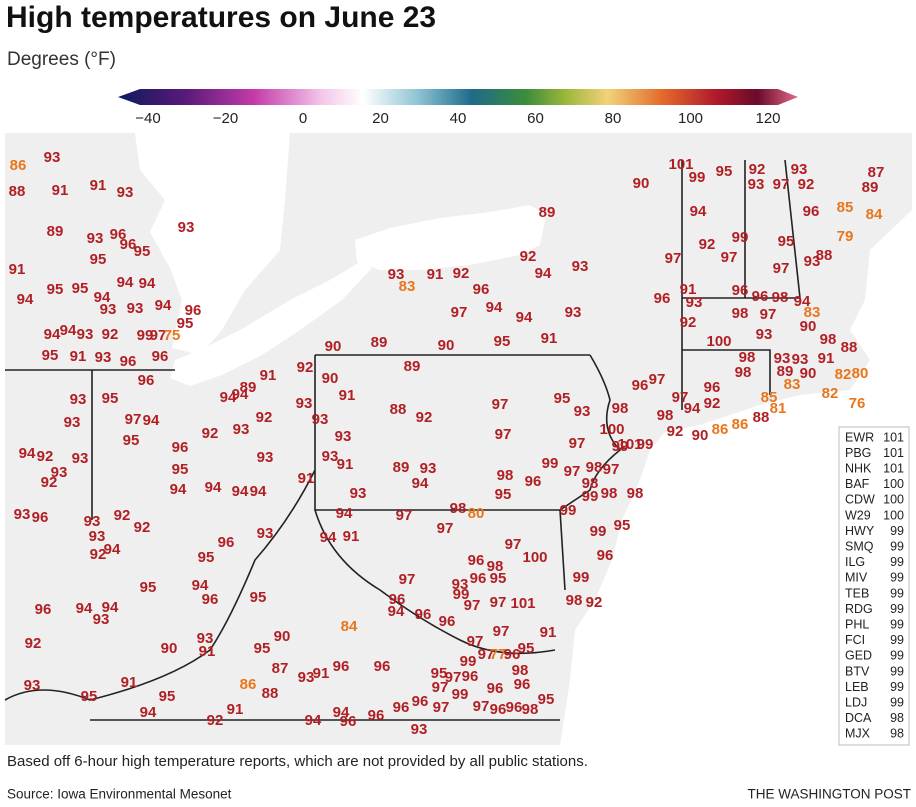 This screenshot has width=916, height=807. Describe the element at coordinates (874, 214) in the screenshot. I see `station-temp: 84` at that location.